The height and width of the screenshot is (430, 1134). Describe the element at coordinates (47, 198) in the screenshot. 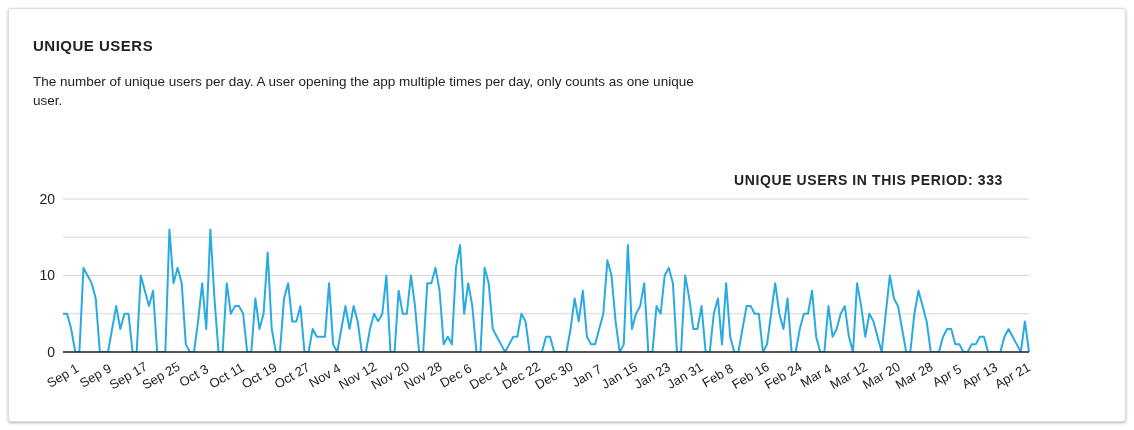

I see `y-tick-label: 20` at that location.